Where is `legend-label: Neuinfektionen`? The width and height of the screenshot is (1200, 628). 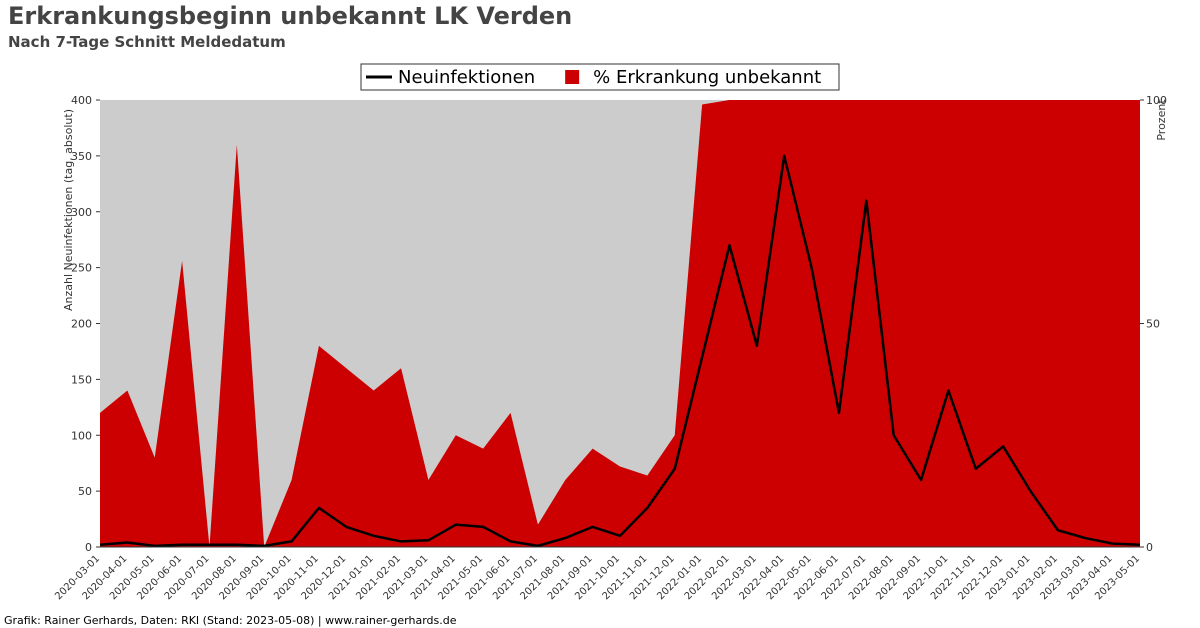 legend-label: Neuinfektionen is located at coordinates (466, 77).